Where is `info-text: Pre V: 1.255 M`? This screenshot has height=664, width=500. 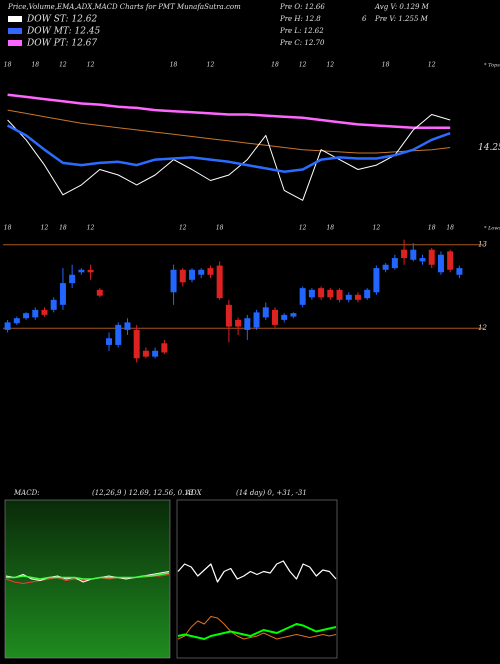 info-text: Pre V: 1.255 M is located at coordinates (401, 19).